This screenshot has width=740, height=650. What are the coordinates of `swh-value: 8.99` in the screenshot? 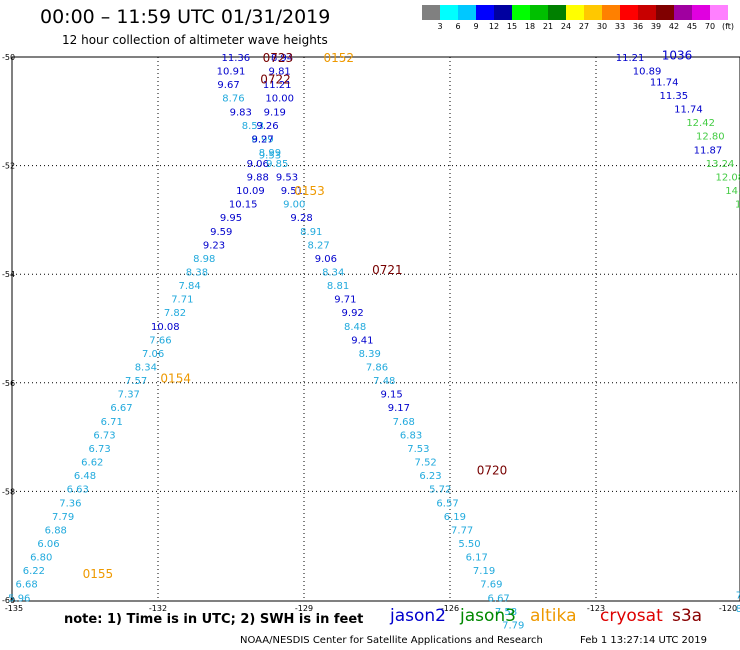 It's located at (263, 139).